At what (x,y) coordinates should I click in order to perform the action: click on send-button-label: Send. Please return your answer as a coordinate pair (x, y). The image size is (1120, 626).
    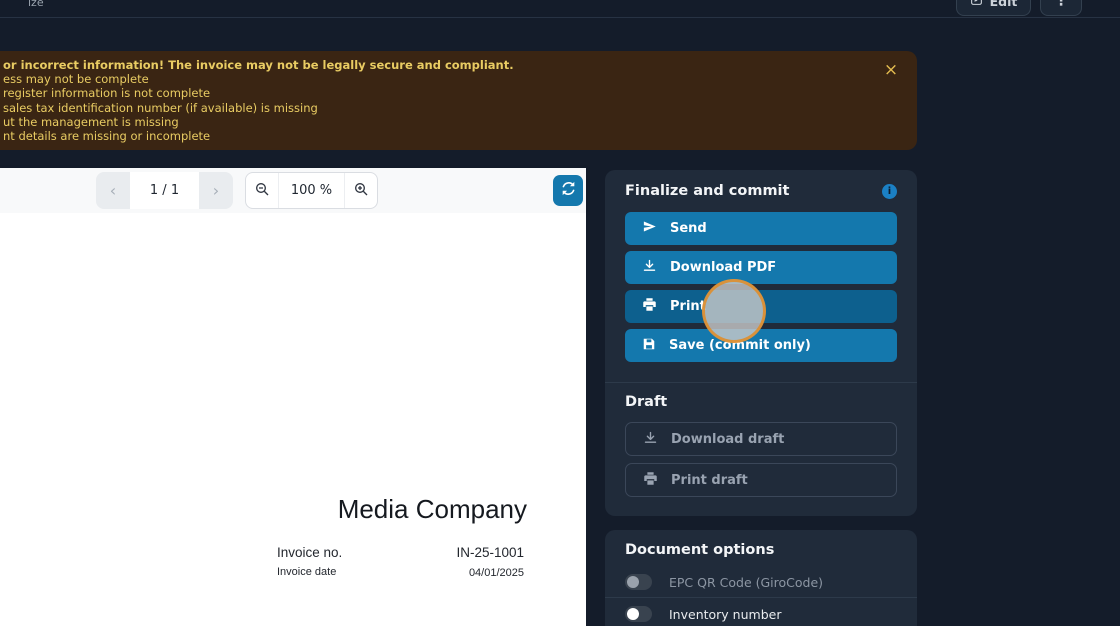
    Looking at the image, I should click on (688, 228).